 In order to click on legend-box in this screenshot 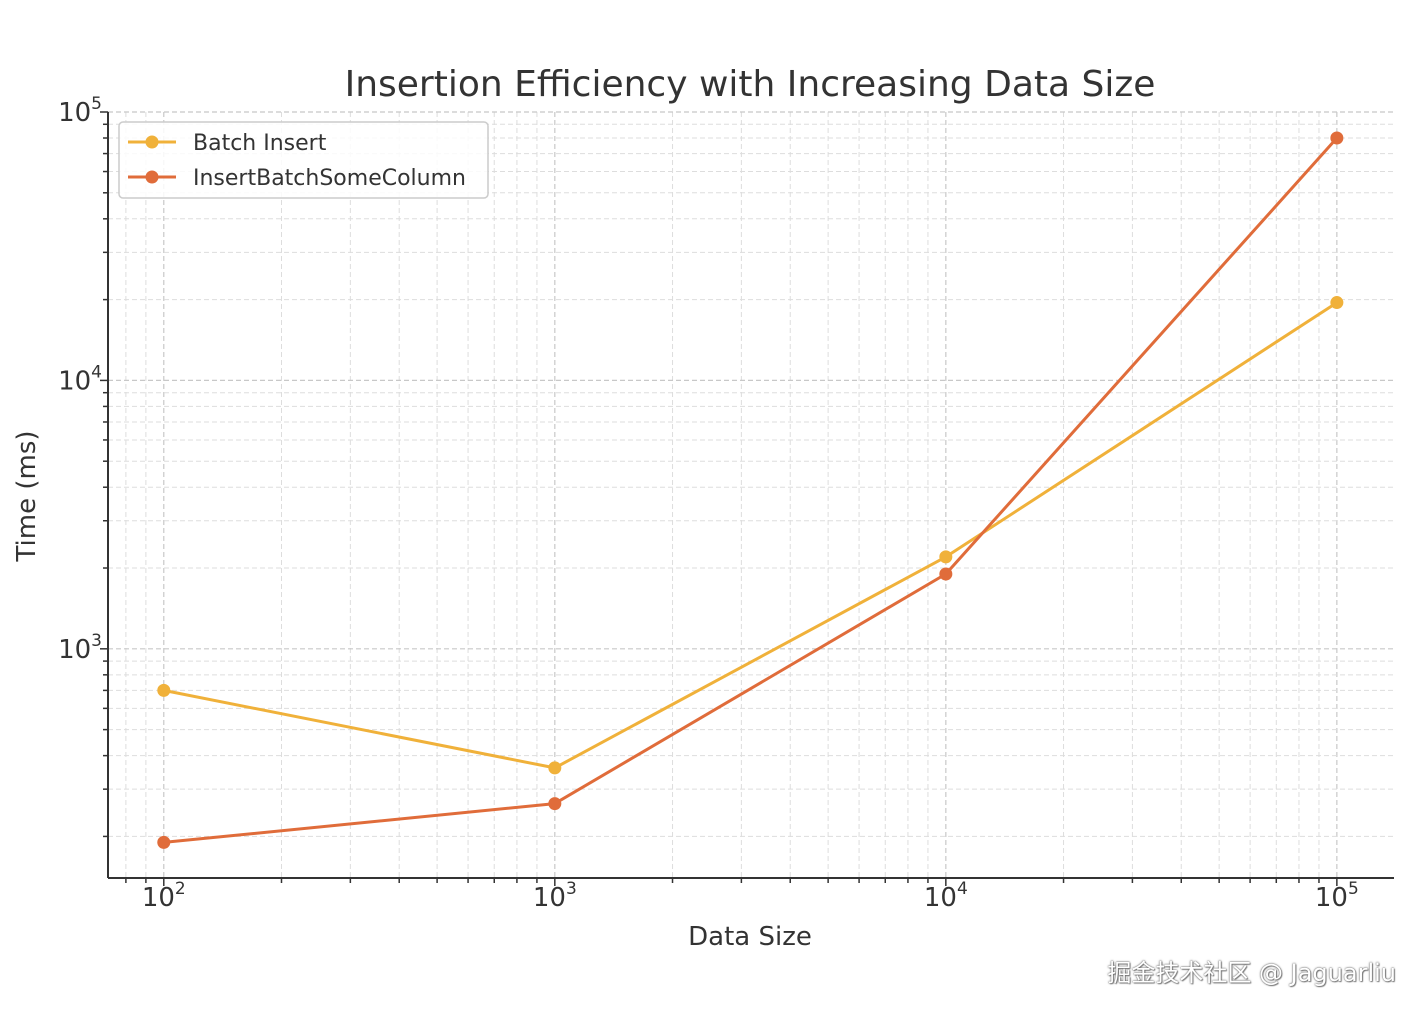, I will do `click(303, 160)`.